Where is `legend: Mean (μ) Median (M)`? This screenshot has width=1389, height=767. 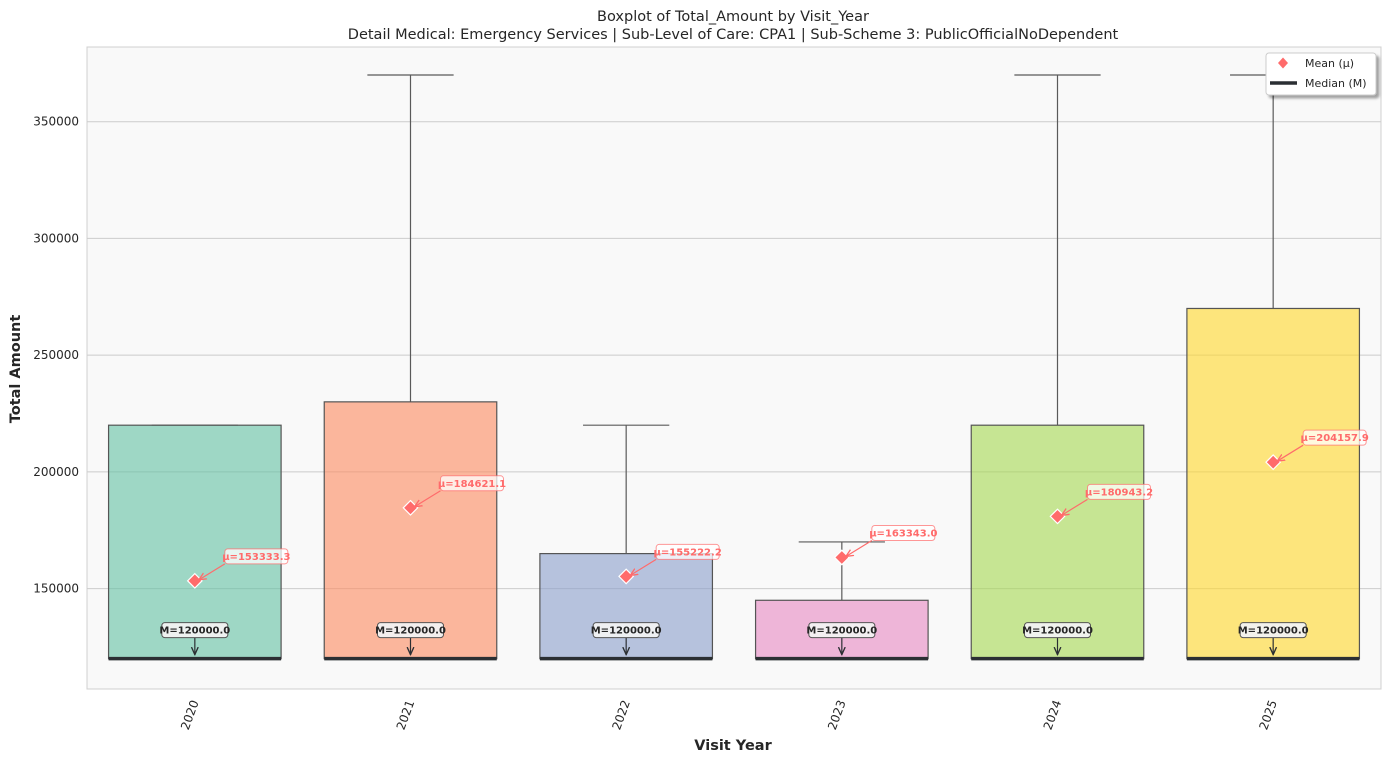
legend: Mean (μ) Median (M) is located at coordinates (1321, 74).